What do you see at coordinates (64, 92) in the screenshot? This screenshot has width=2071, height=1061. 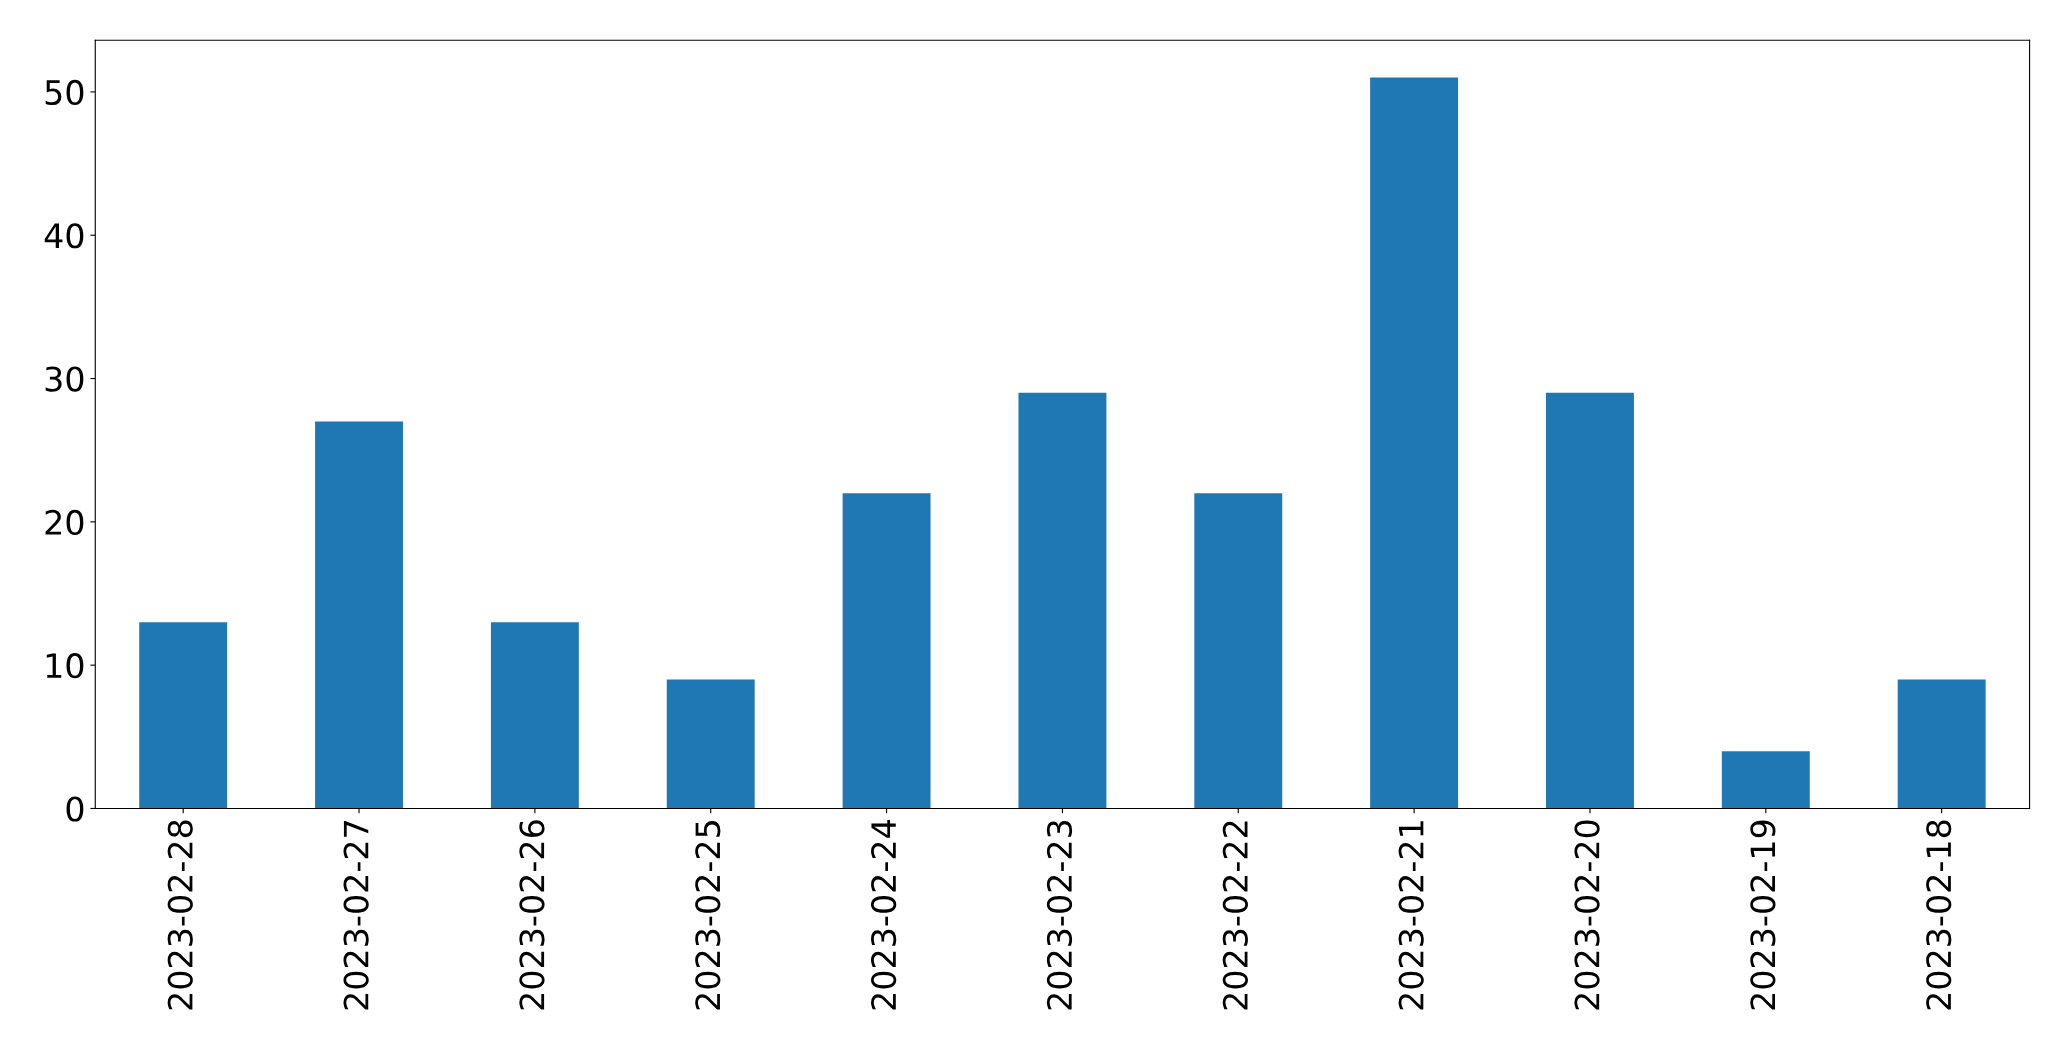 I see `y-tick-label: 50` at bounding box center [64, 92].